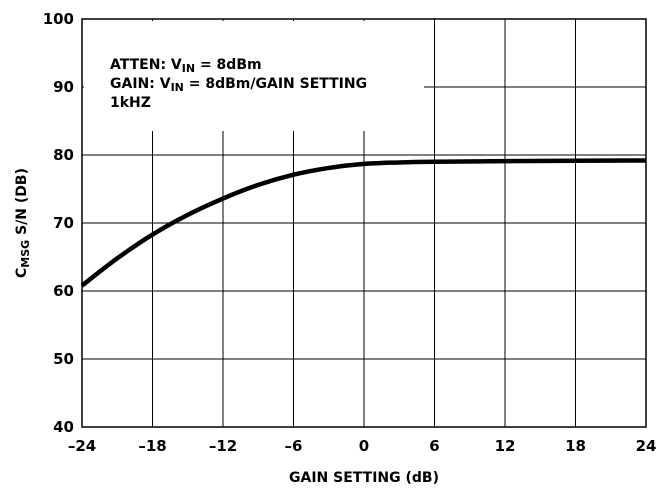 This screenshot has width=662, height=497. What do you see at coordinates (575, 446) in the screenshot?
I see `x-tick-label: 18` at bounding box center [575, 446].